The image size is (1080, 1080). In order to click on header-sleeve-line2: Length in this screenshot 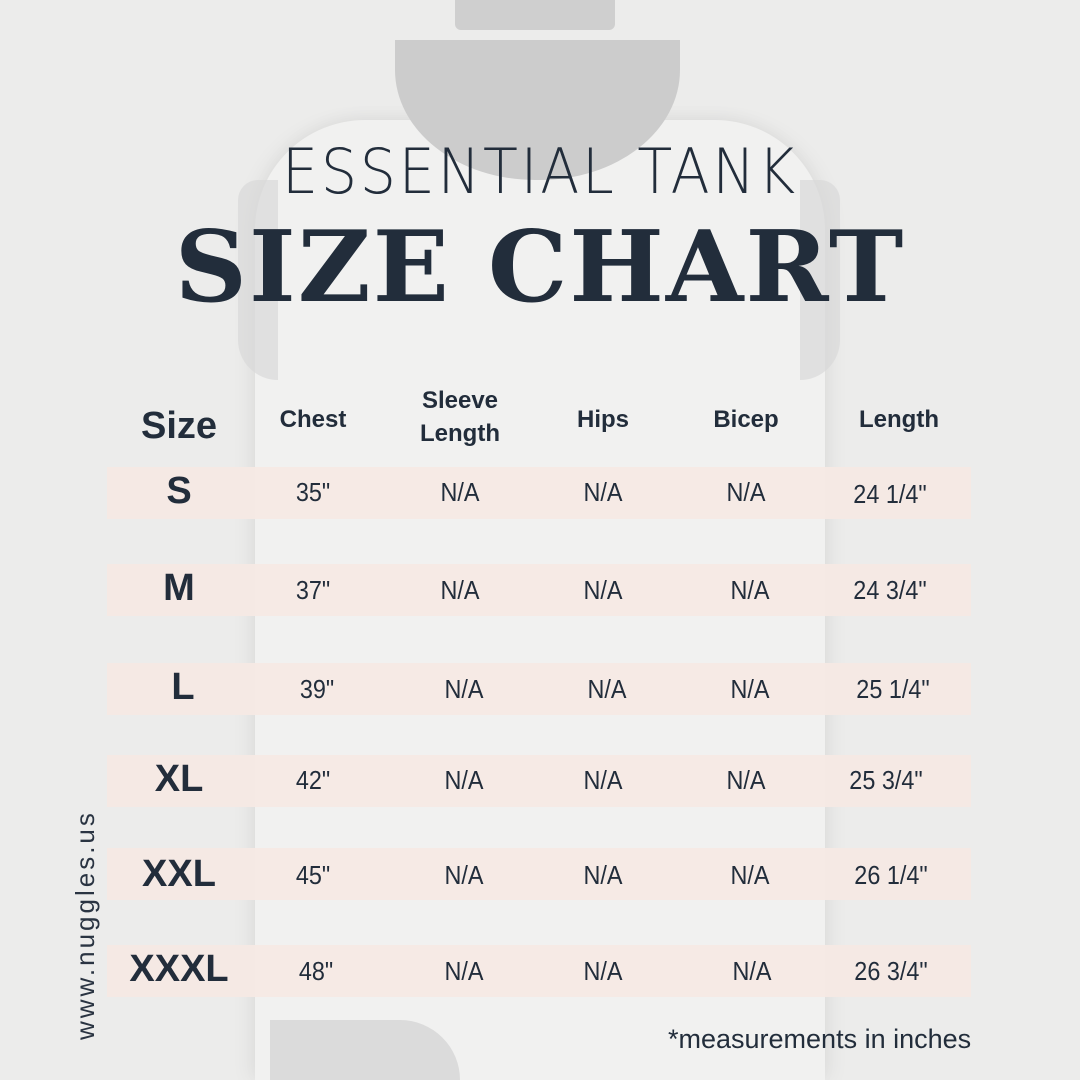, I will do `click(460, 433)`.